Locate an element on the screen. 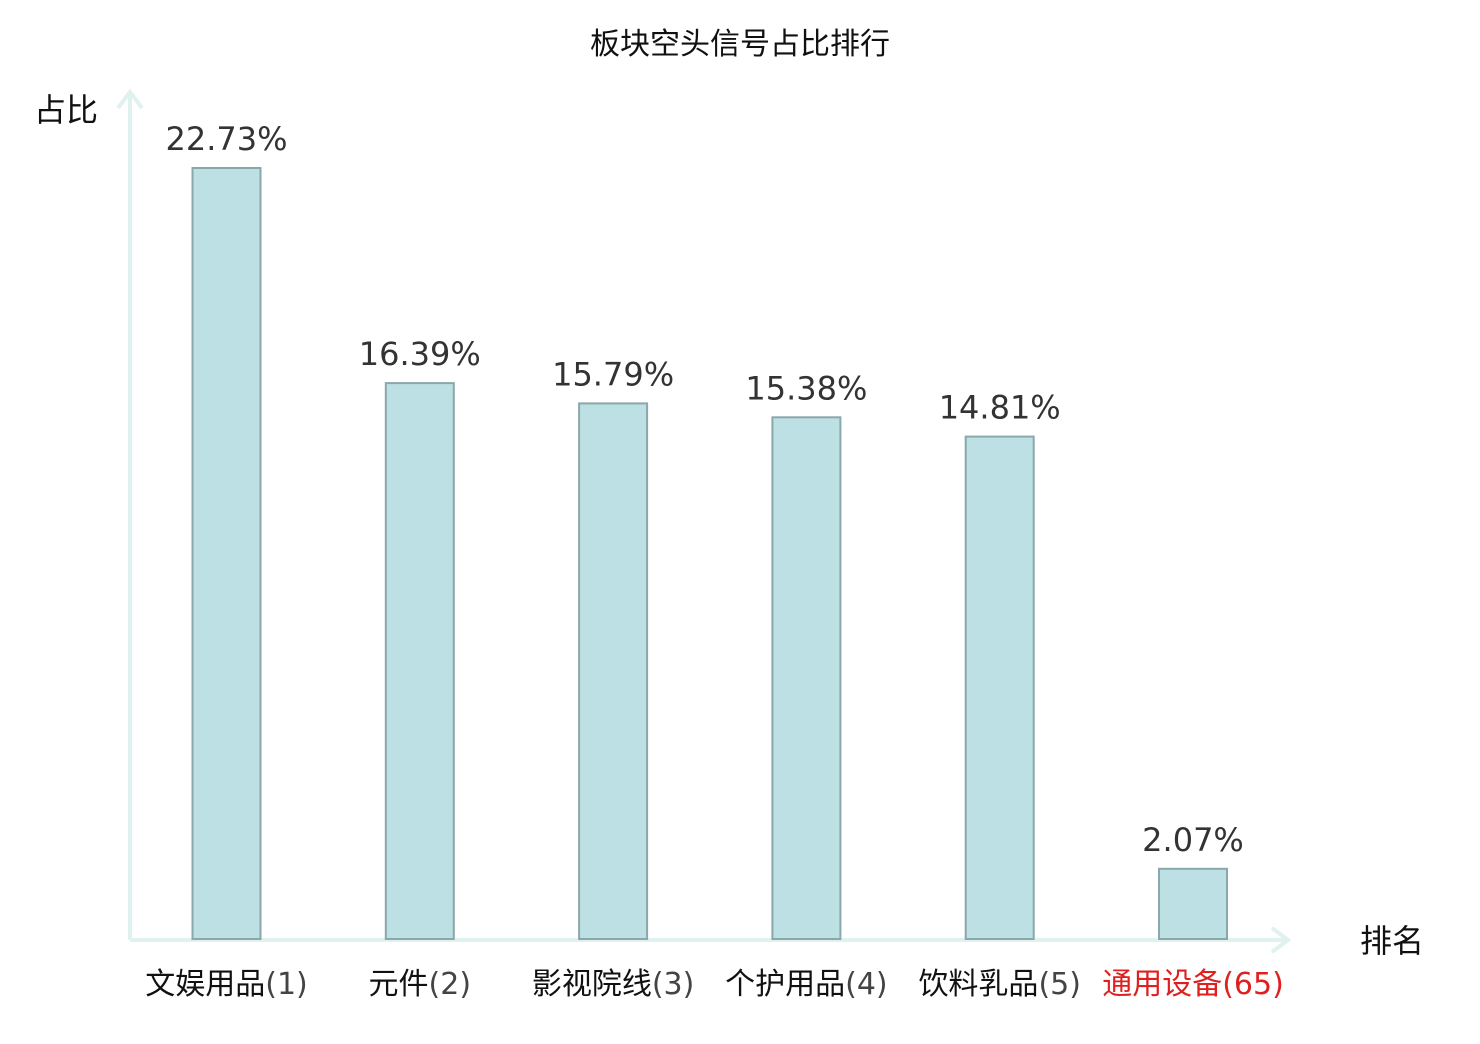 The height and width of the screenshot is (1044, 1480). category-label-5: 饮料乳品(5) is located at coordinates (999, 984).